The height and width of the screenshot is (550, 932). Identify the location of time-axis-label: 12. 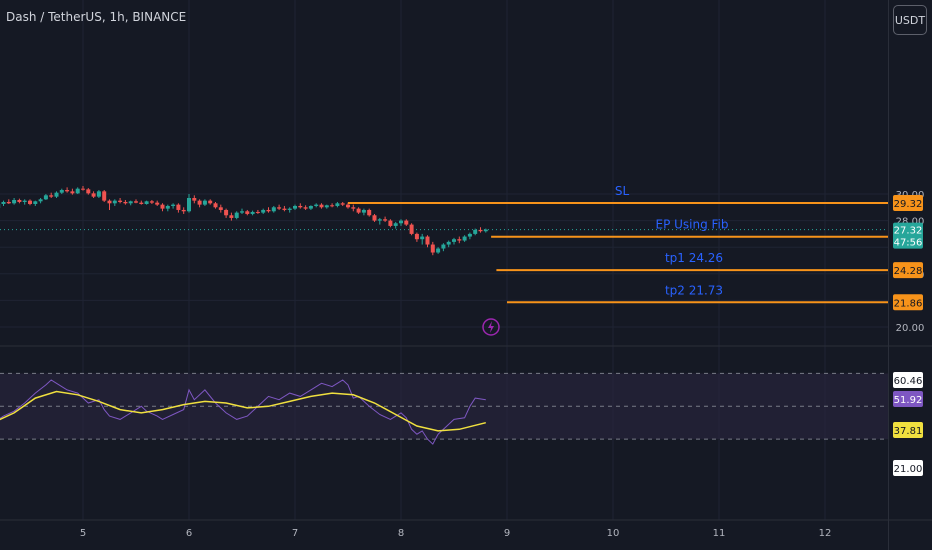
(825, 533).